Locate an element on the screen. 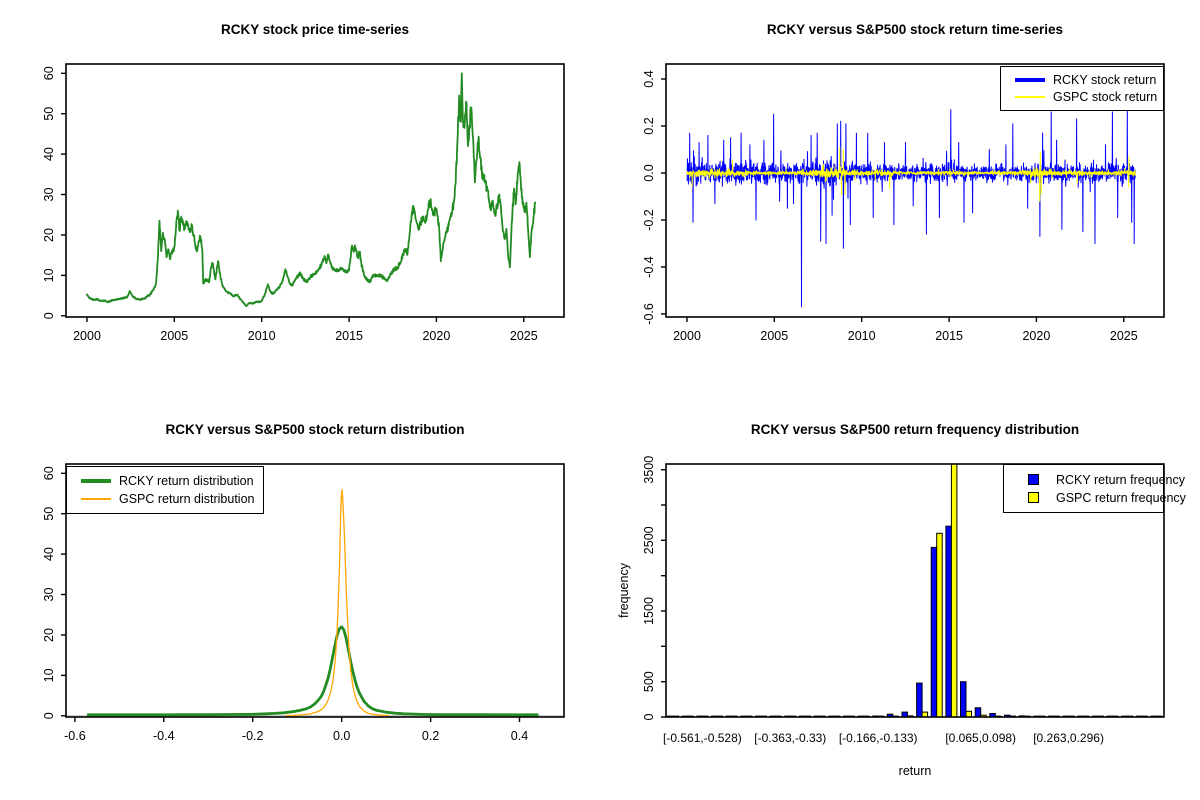 This screenshot has width=1200, height=800. svg-text: [-0.363,-0.33) is located at coordinates (790, 738).